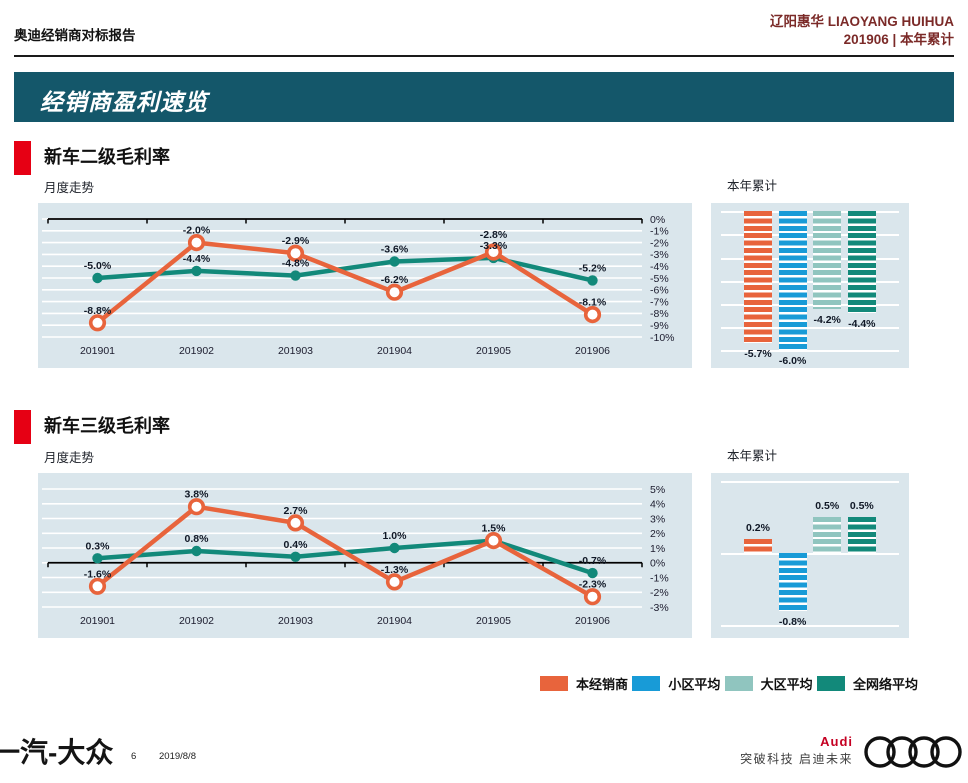  Describe the element at coordinates (657, 490) in the screenshot. I see `y-tick-label: 5%` at that location.